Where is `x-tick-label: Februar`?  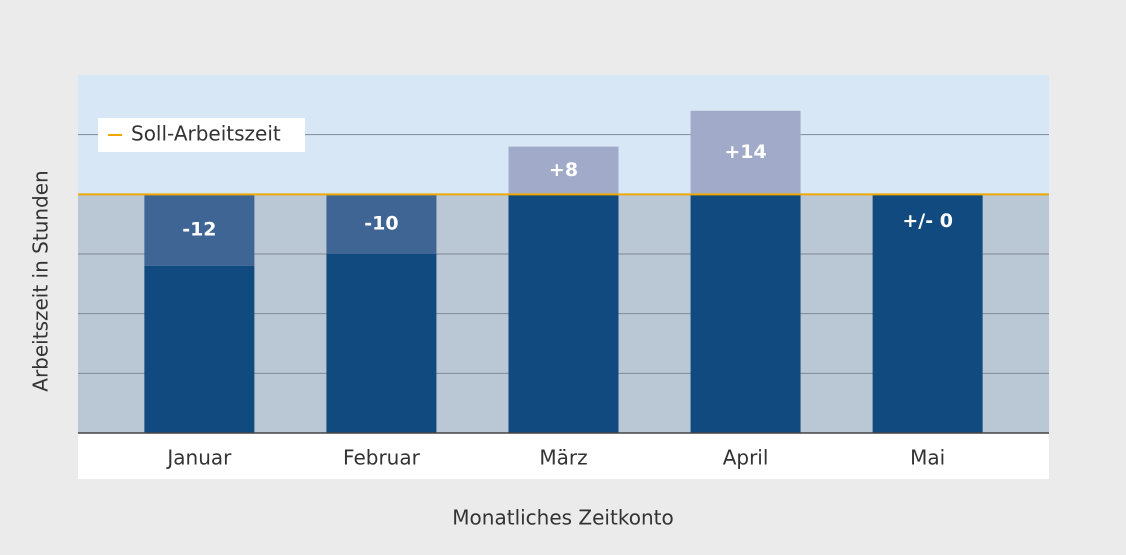
x-tick-label: Februar is located at coordinates (382, 458).